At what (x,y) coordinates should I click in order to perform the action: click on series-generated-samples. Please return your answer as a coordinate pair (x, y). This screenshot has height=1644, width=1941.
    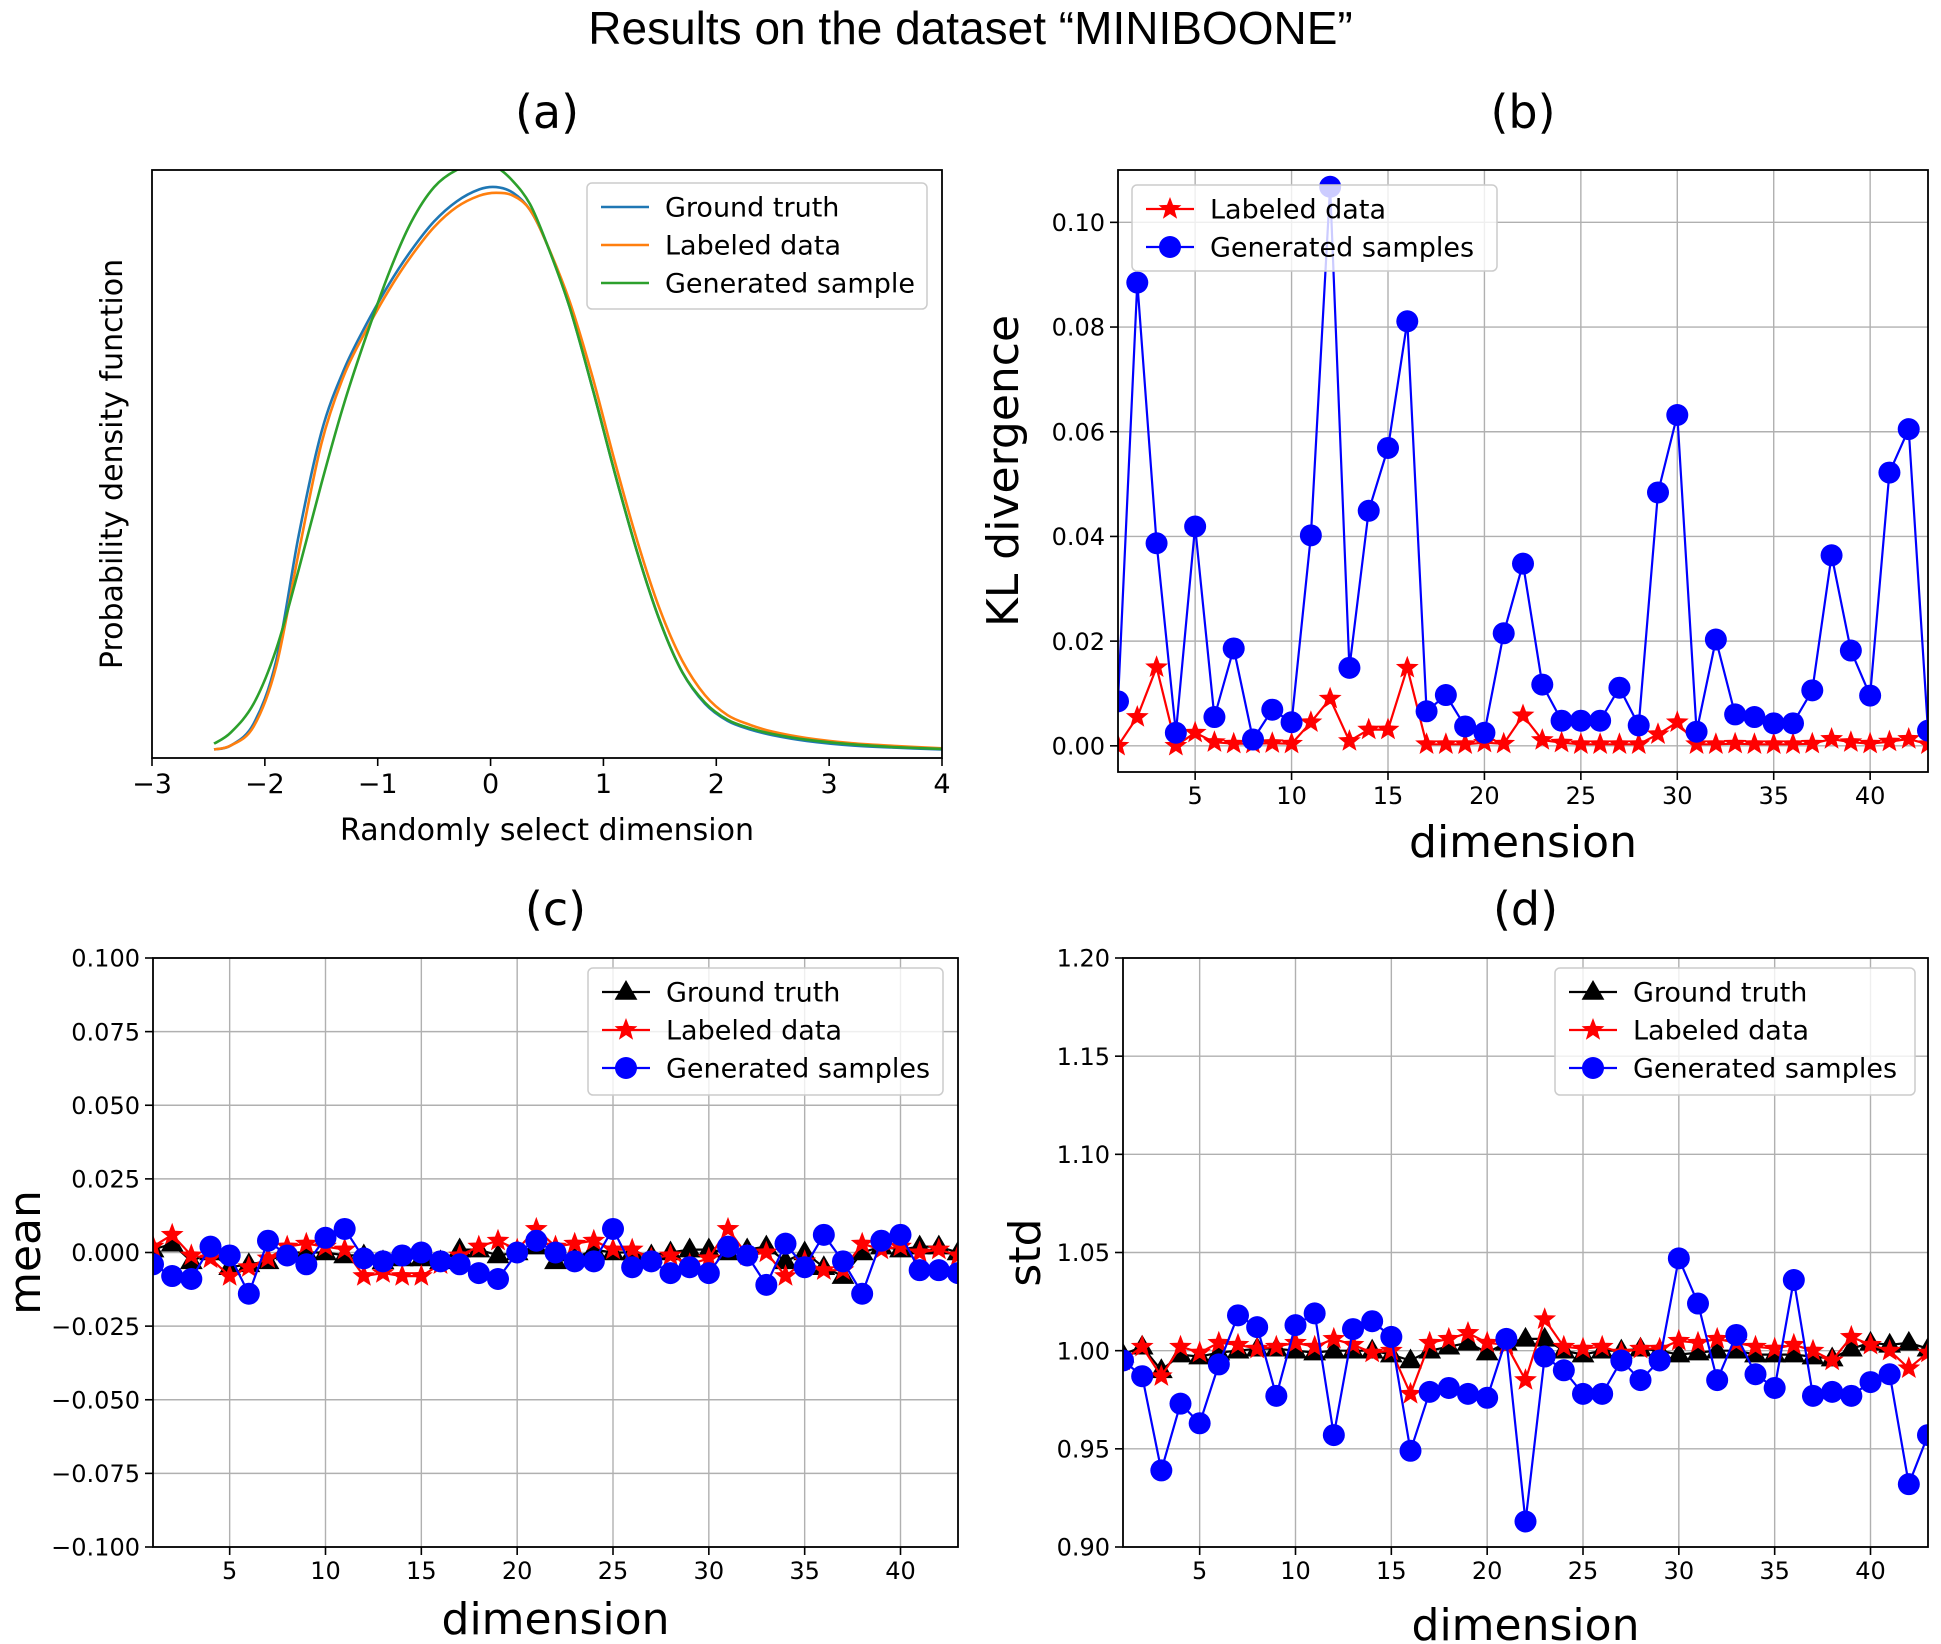
    Looking at the image, I should click on (1525, 1390).